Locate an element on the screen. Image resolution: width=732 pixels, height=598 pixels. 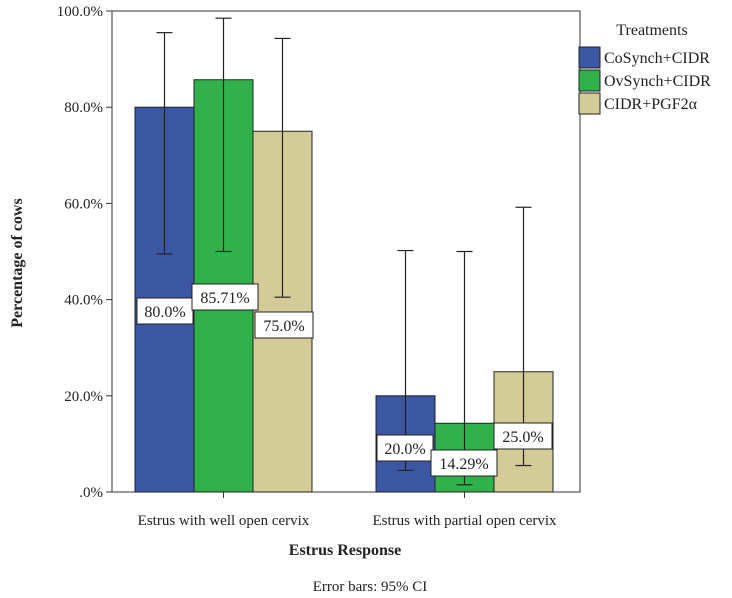
y-tick-label: .0% is located at coordinates (91, 493).